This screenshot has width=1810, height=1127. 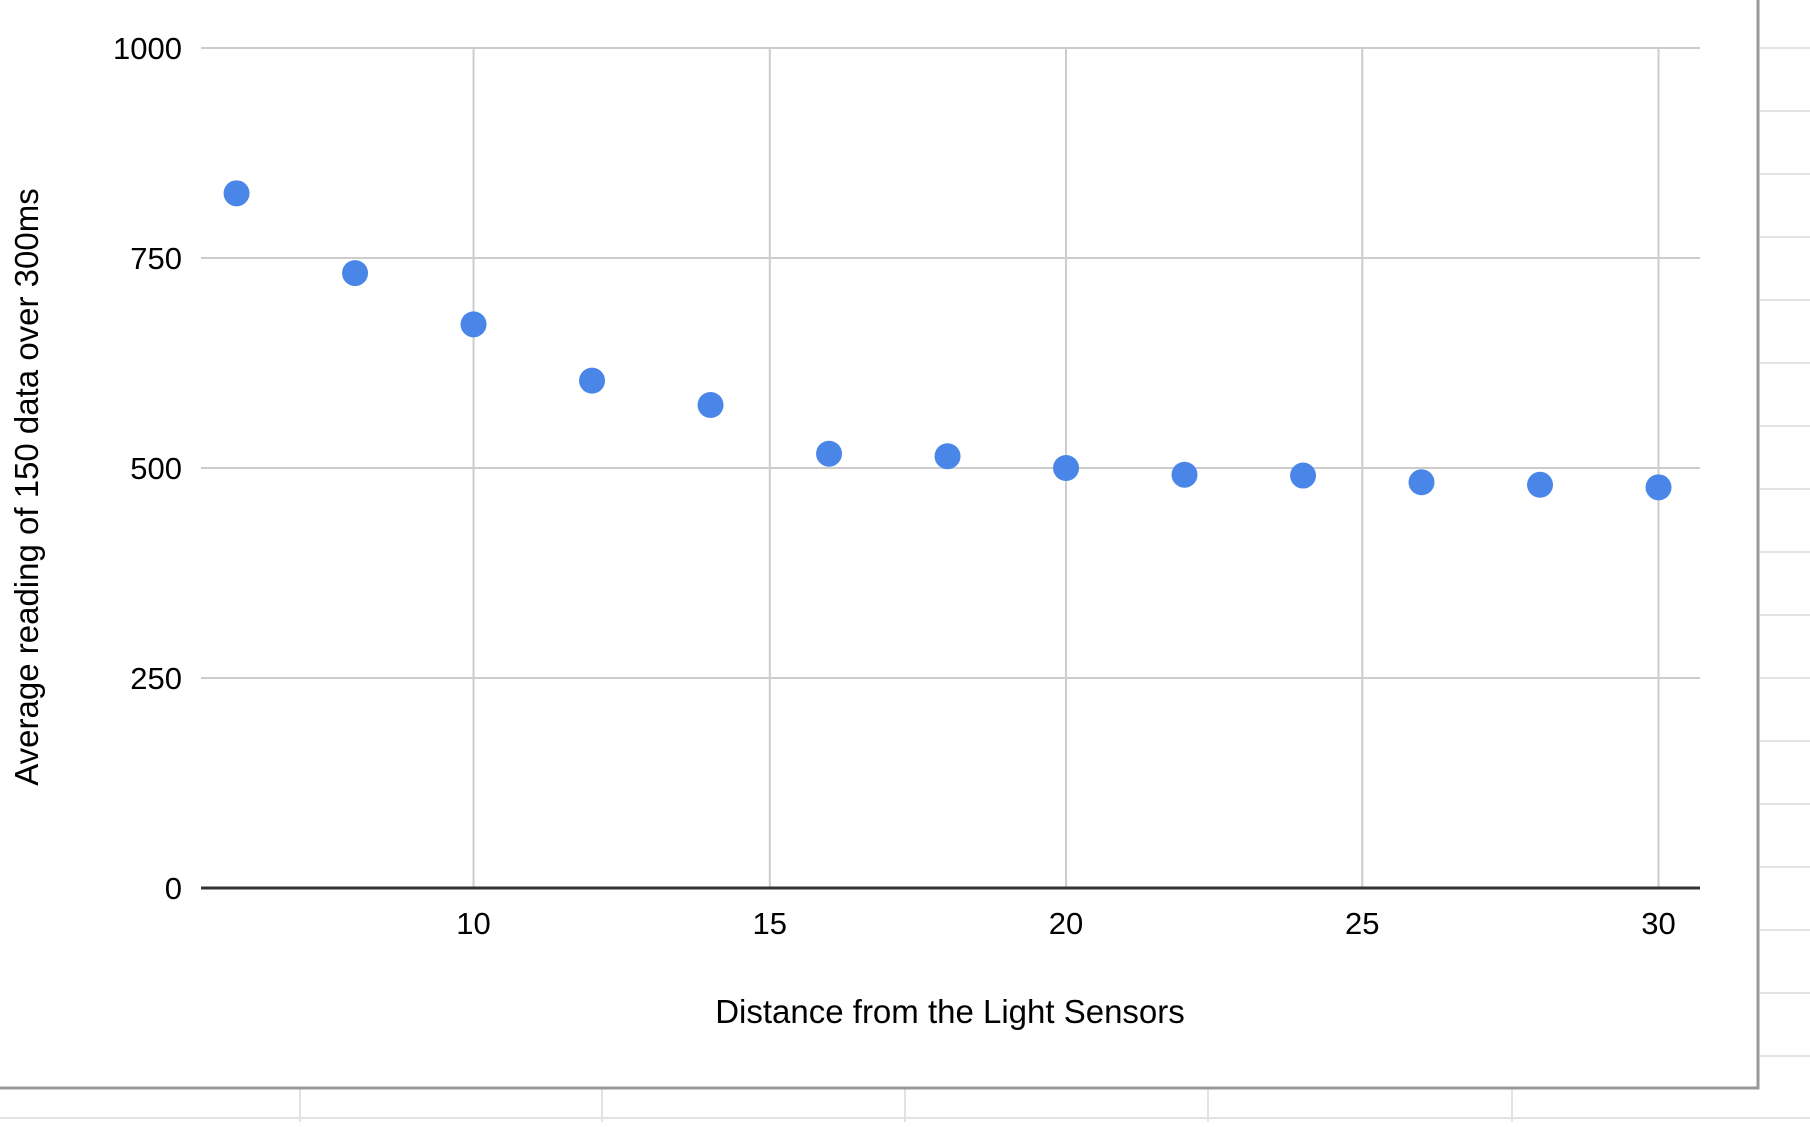 I want to click on x-tick-label: 15, so click(x=770, y=923).